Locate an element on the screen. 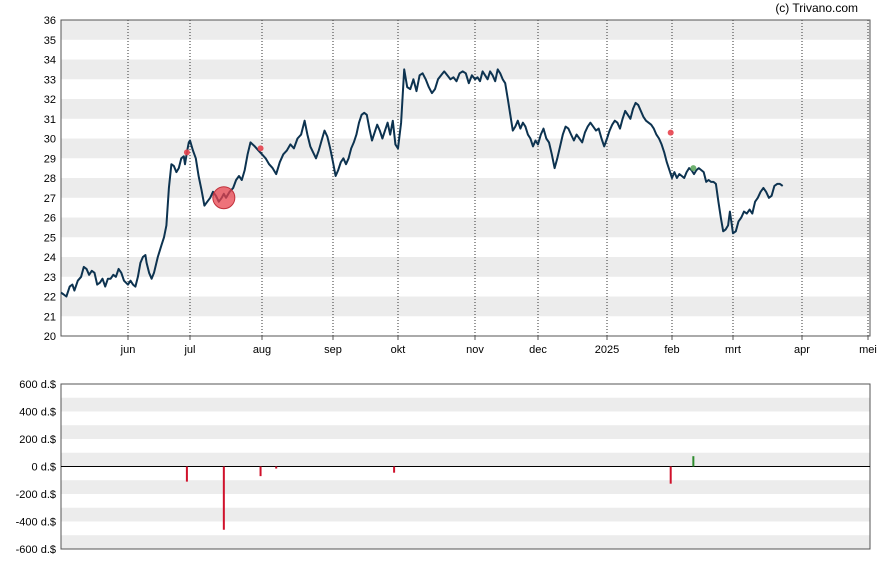  x-tick-label: nov is located at coordinates (475, 350).